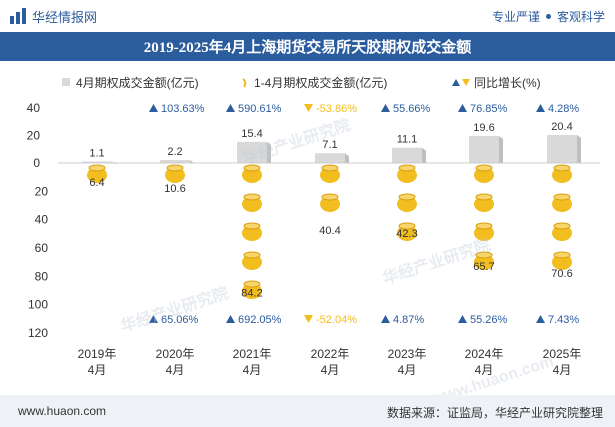  What do you see at coordinates (38, 305) in the screenshot?
I see `y-tick-label: 100` at bounding box center [38, 305].